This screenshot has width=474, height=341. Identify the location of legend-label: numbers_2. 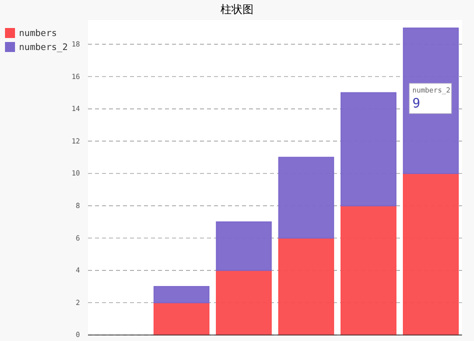
(43, 48).